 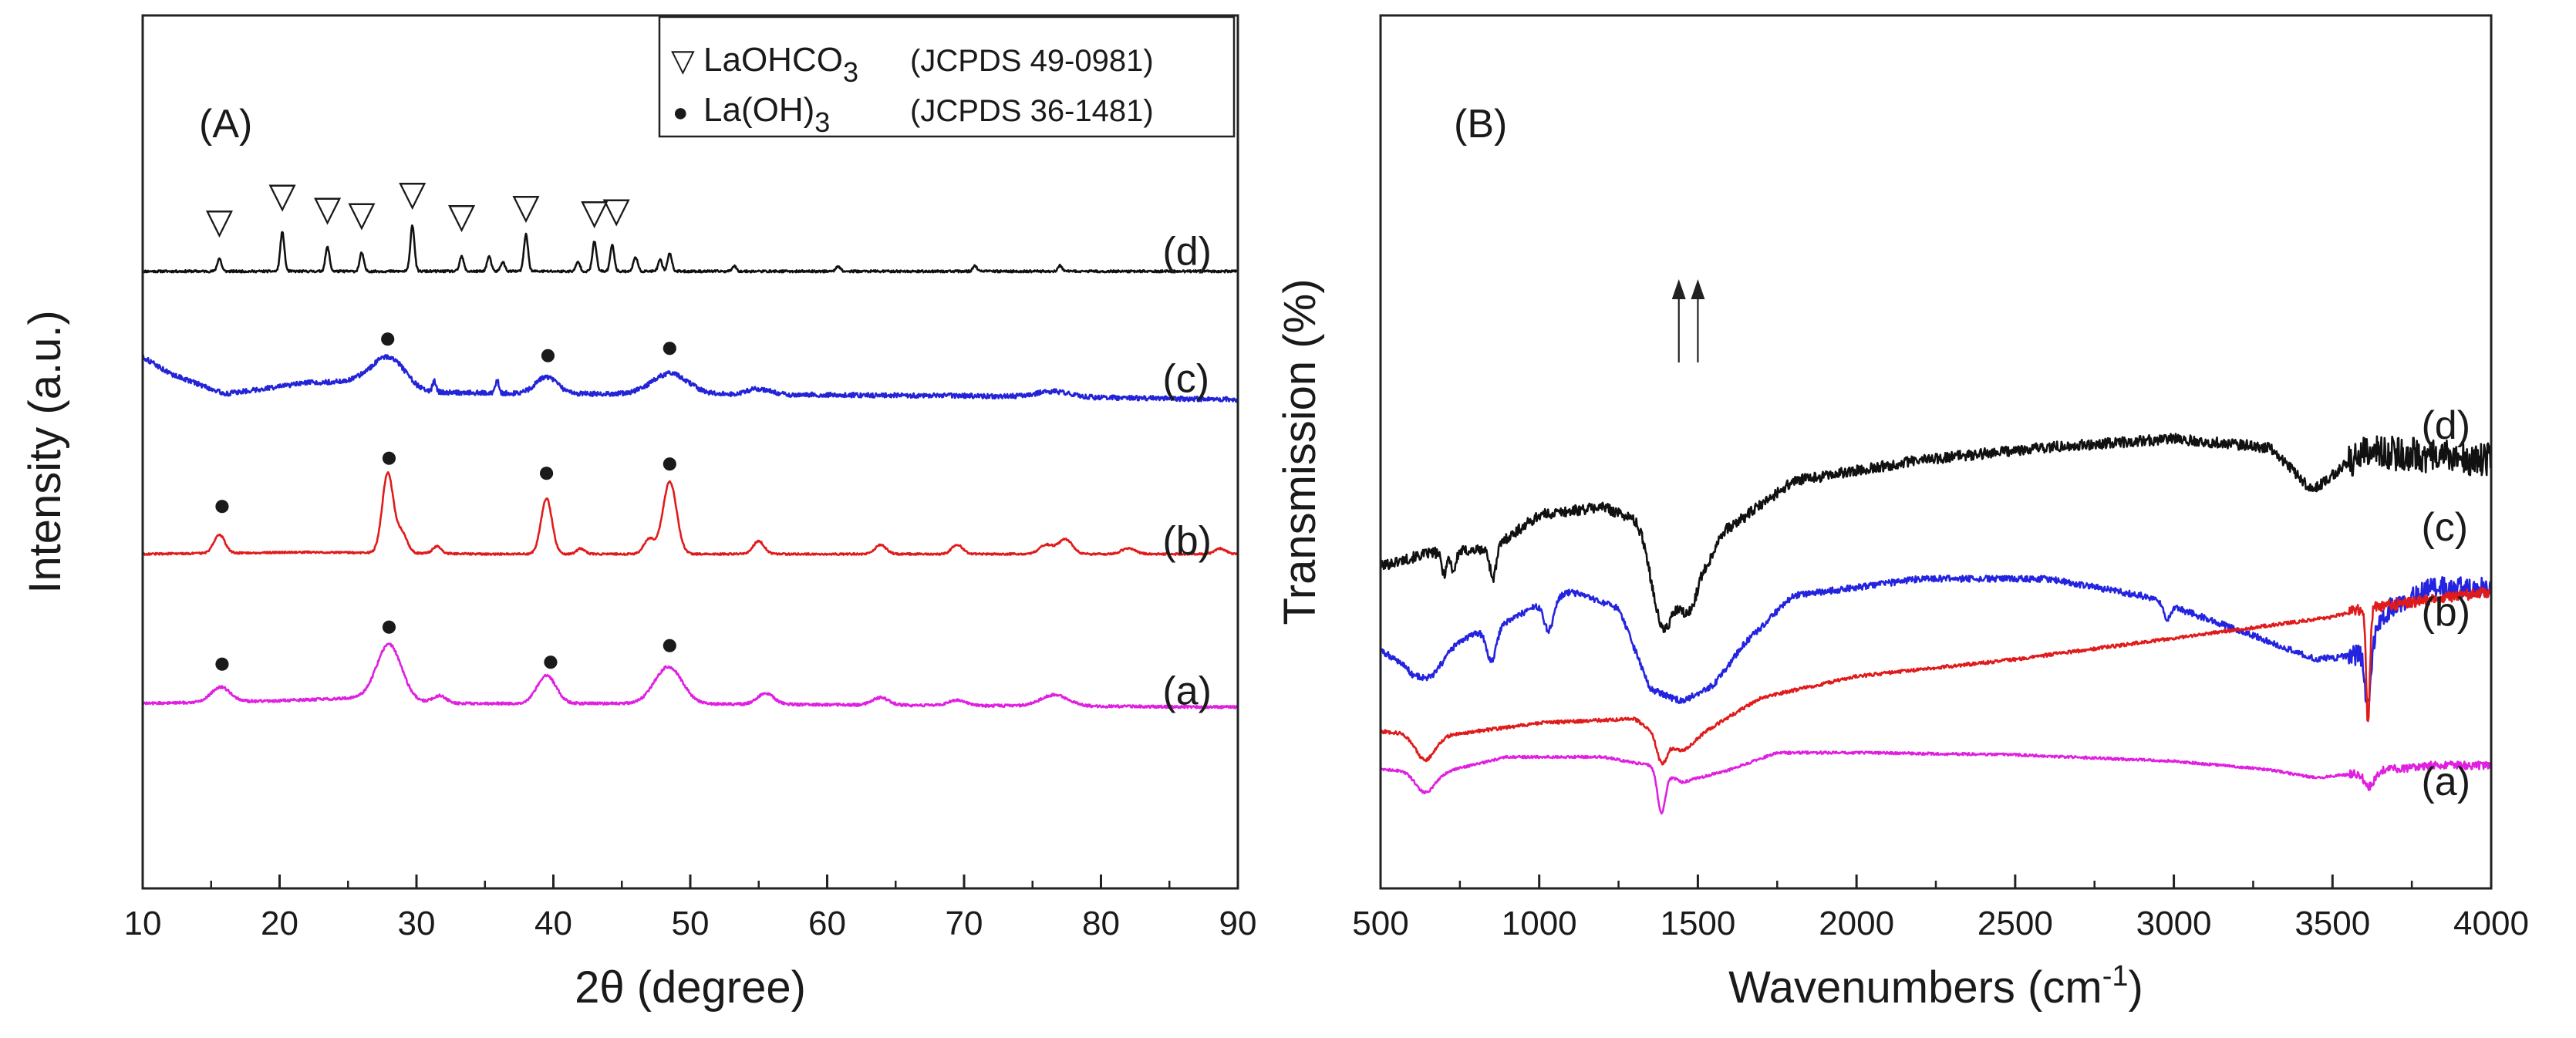 I want to click on panel-b-tick-label: 3500, so click(x=2332, y=923).